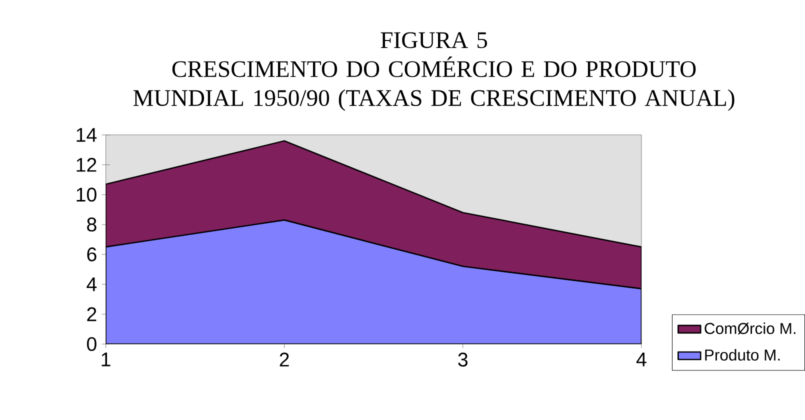  Describe the element at coordinates (284, 359) in the screenshot. I see `x-tick-label: 2` at that location.